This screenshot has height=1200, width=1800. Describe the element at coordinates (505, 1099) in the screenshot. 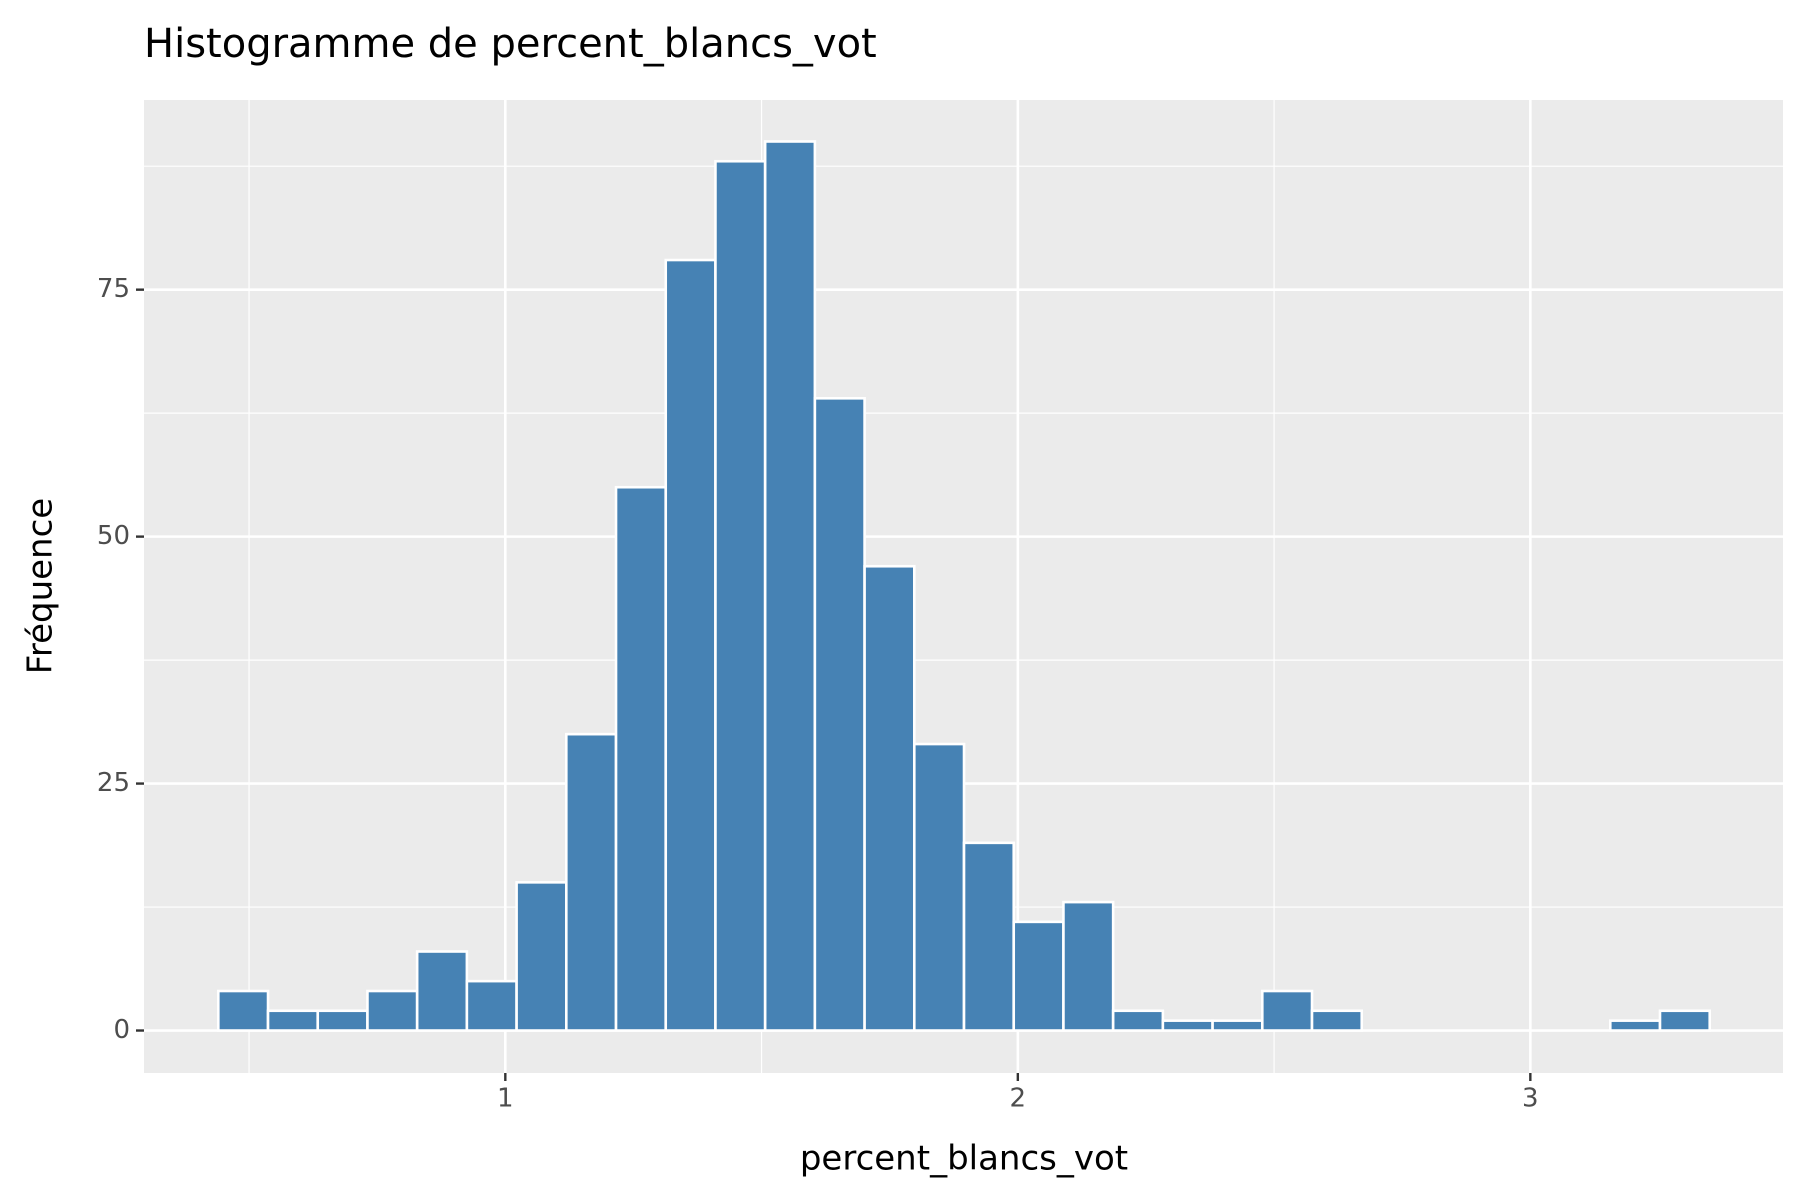

I see `x-tick-label: 1` at that location.